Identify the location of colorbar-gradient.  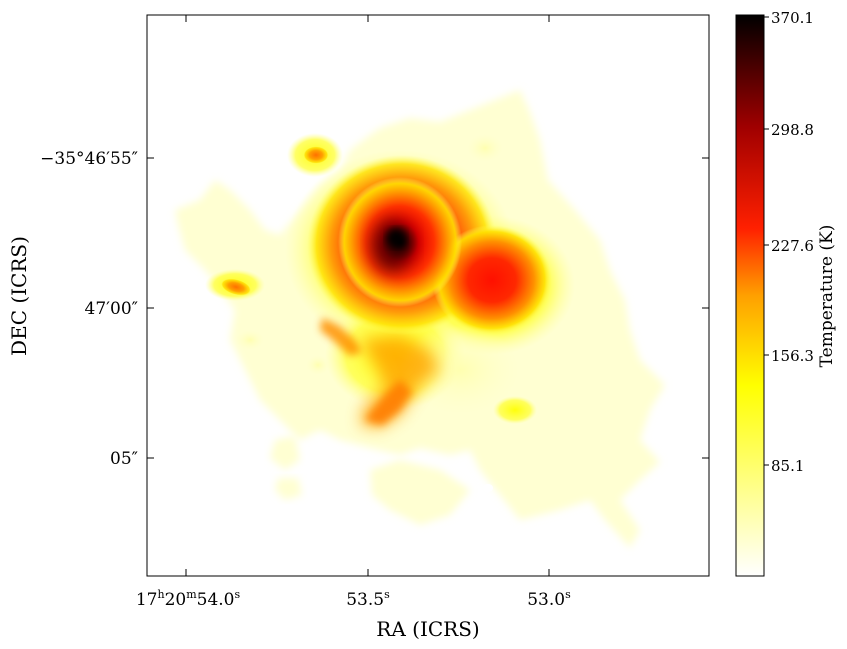
(750, 295).